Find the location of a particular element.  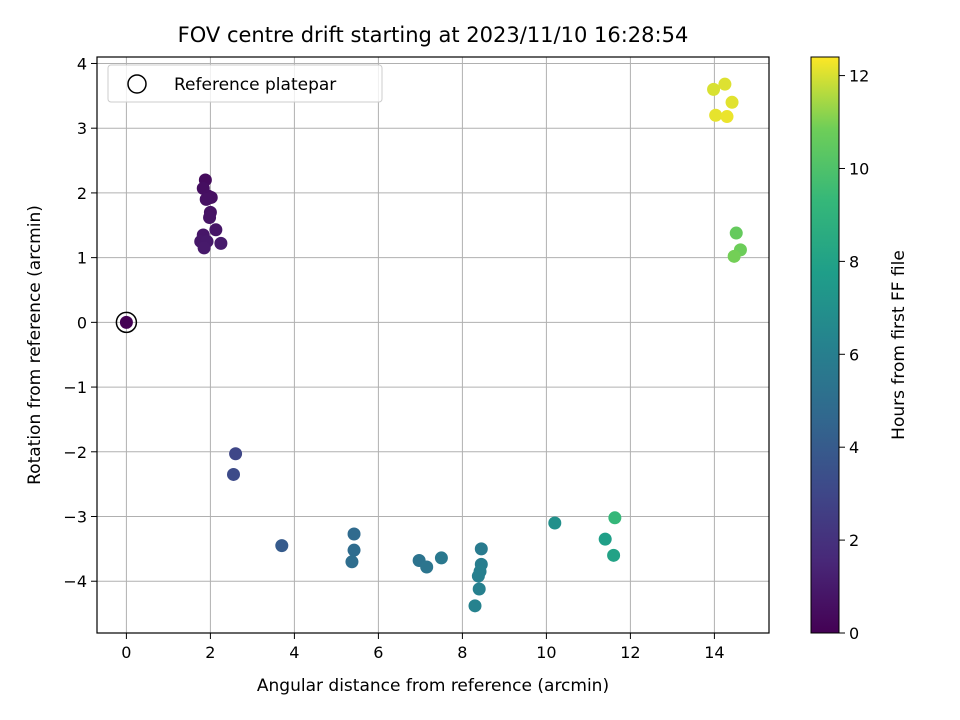

colorbar-tick-label: 8 is located at coordinates (854, 261).